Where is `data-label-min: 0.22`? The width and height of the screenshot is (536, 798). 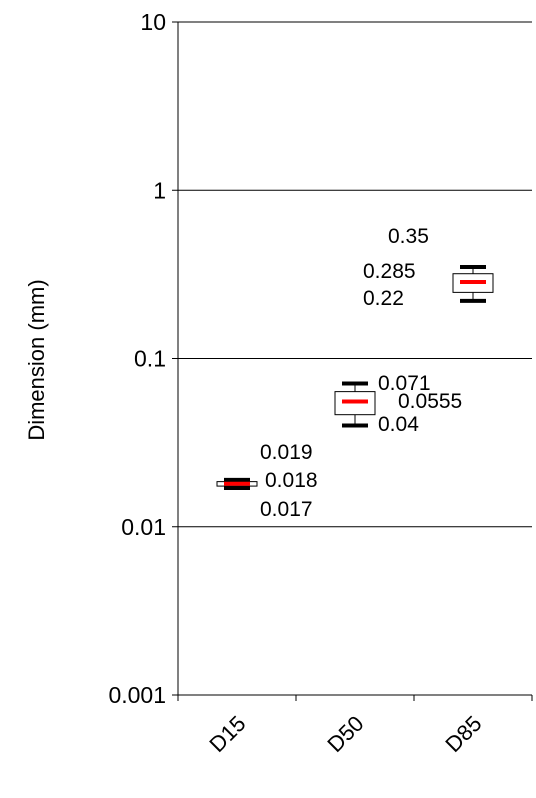
data-label-min: 0.22 is located at coordinates (383, 298).